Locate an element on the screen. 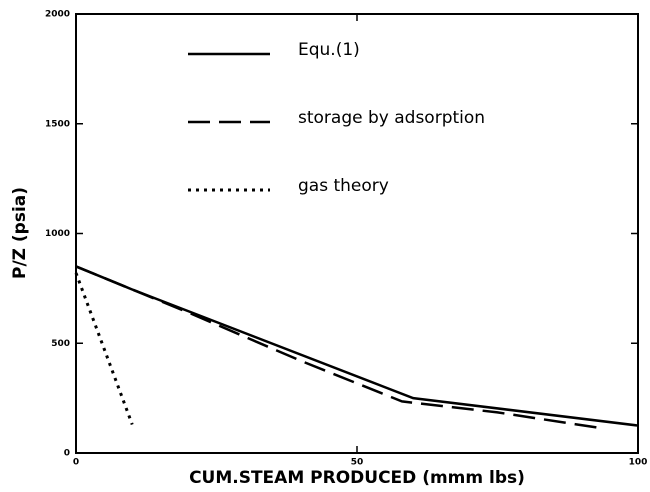 Image resolution: width=650 pixels, height=492 pixels. x-tick-label: 50 is located at coordinates (357, 463).